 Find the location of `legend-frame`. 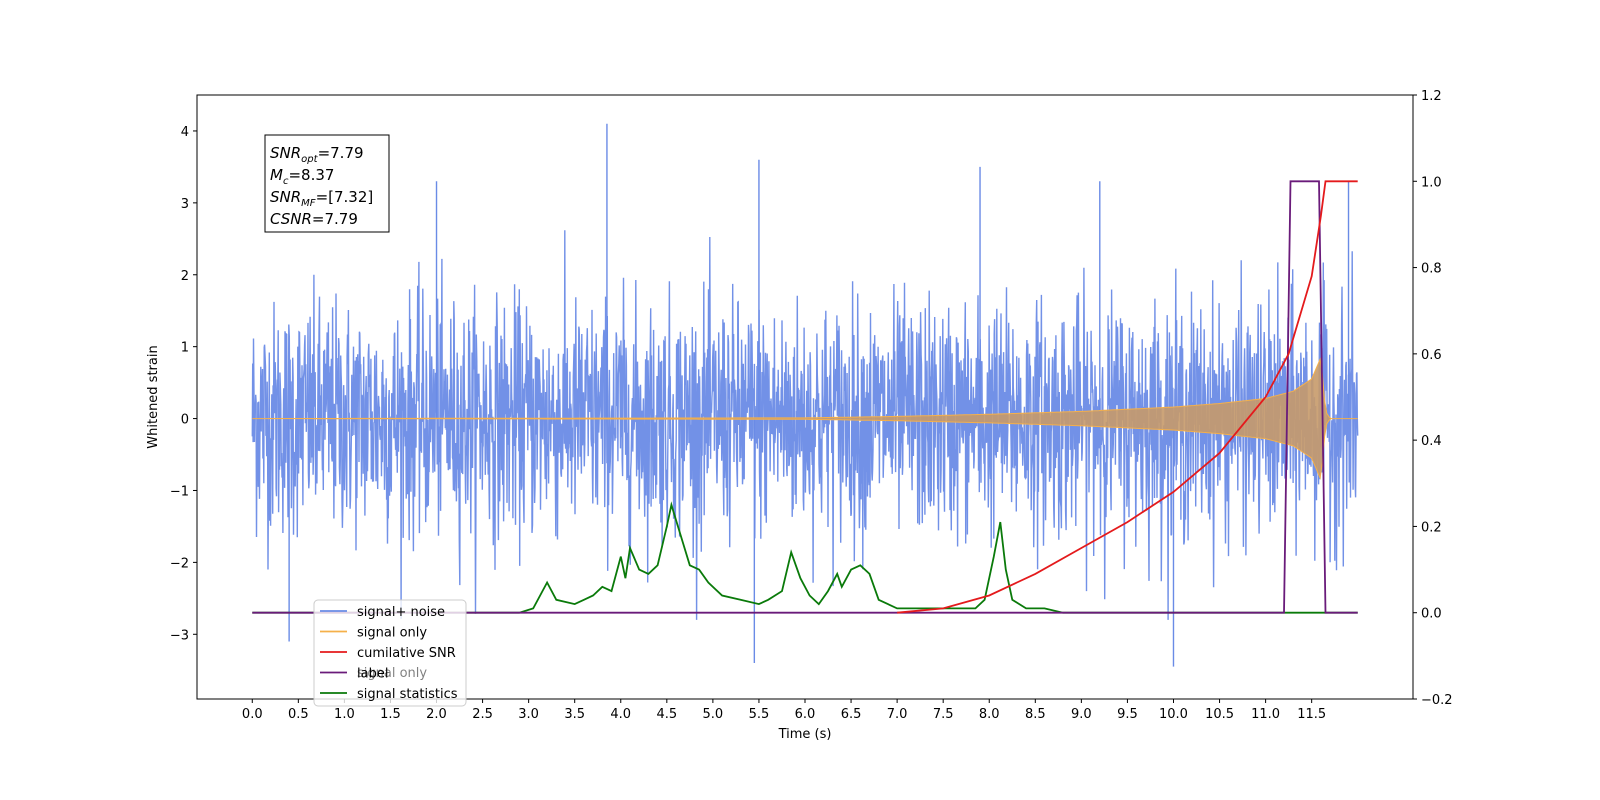

legend-frame is located at coordinates (390, 653).